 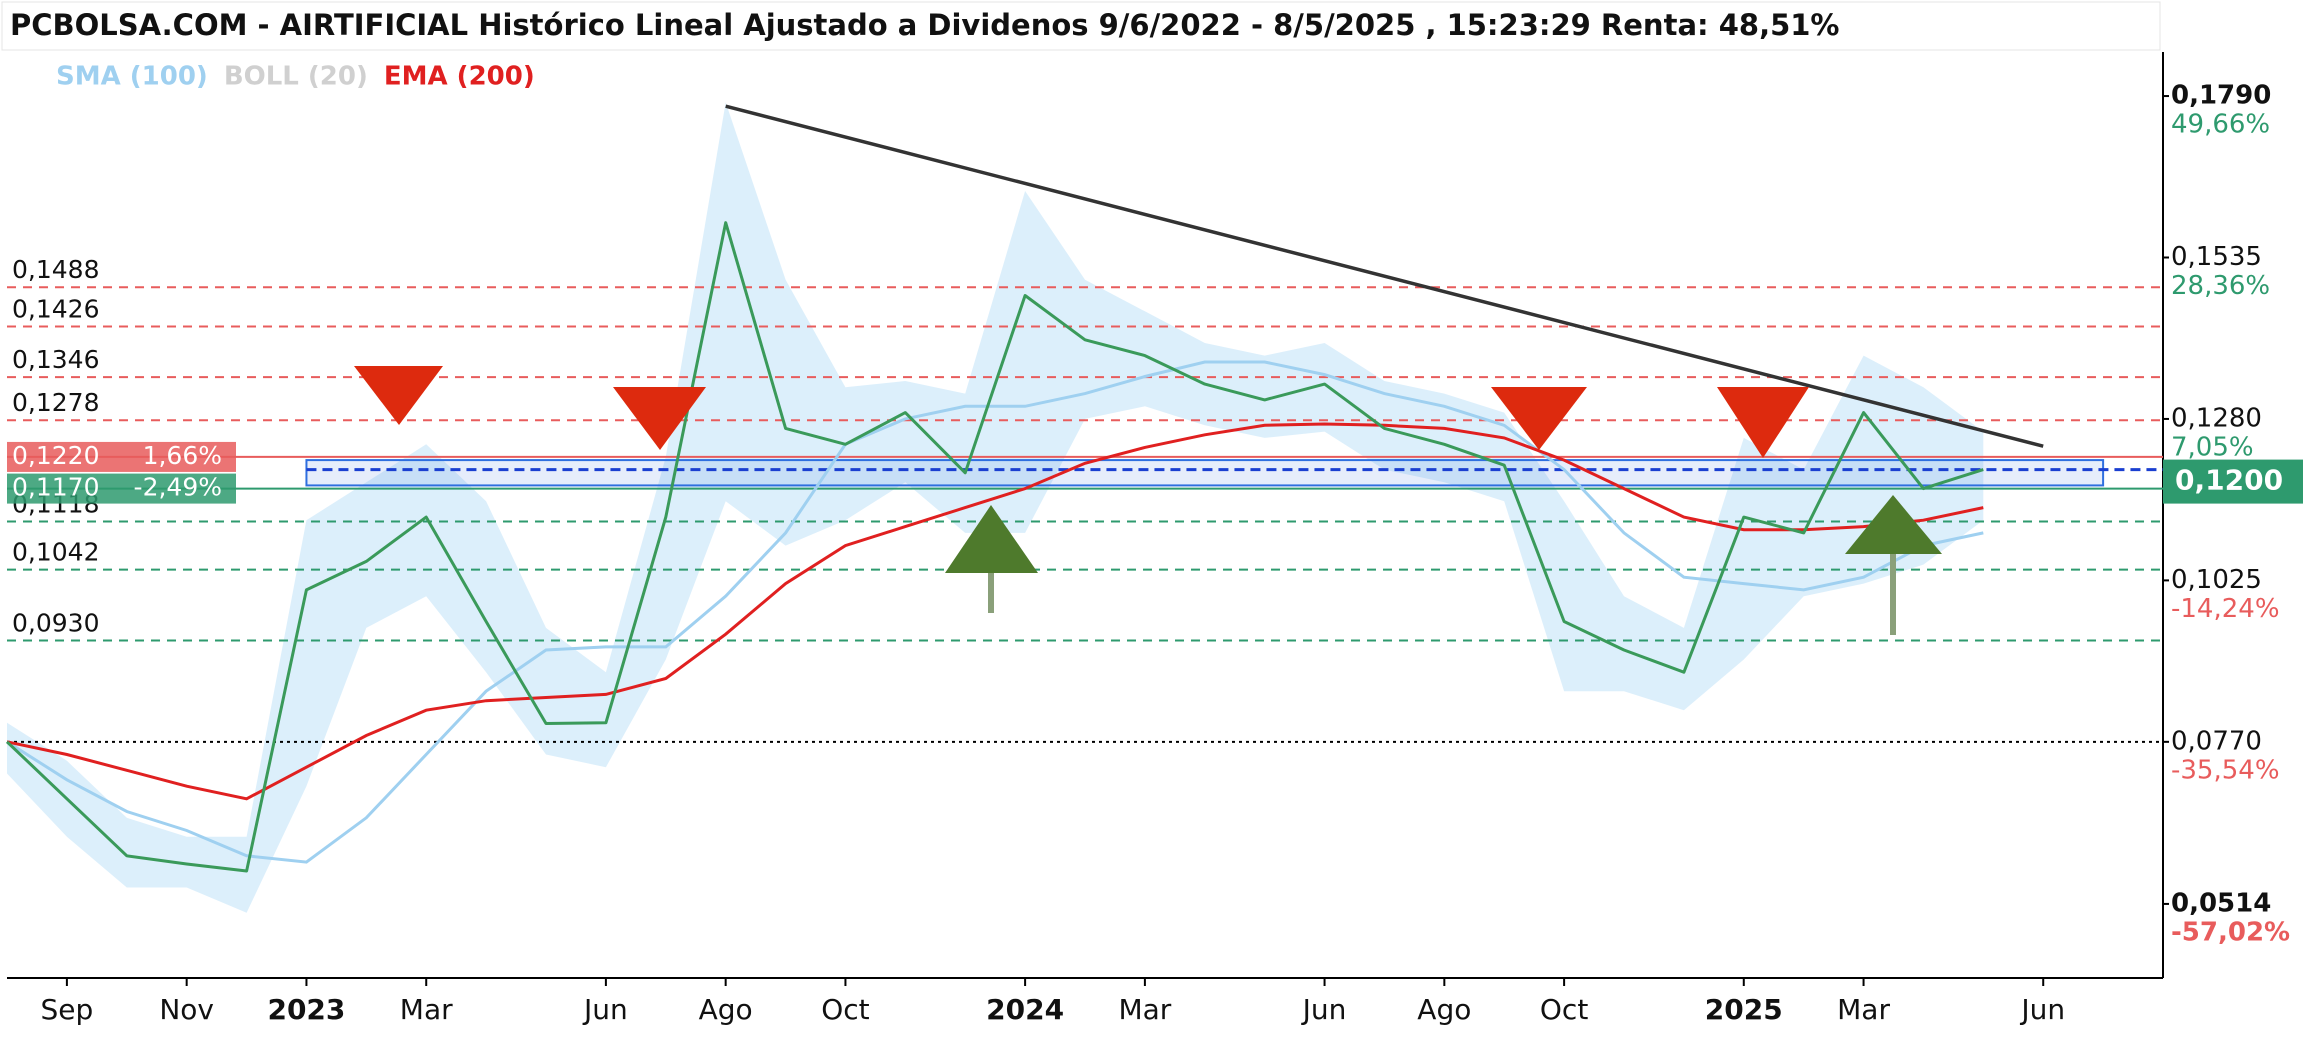 What do you see at coordinates (459, 77) in the screenshot?
I see `legend-entry: EMA (200)` at bounding box center [459, 77].